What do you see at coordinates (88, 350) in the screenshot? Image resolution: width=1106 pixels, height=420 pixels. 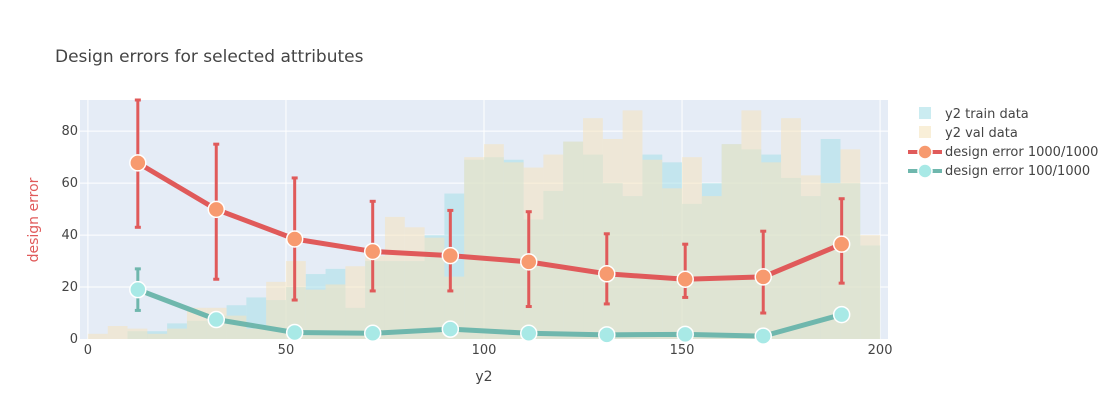 I see `x-tick-label: 0` at bounding box center [88, 350].